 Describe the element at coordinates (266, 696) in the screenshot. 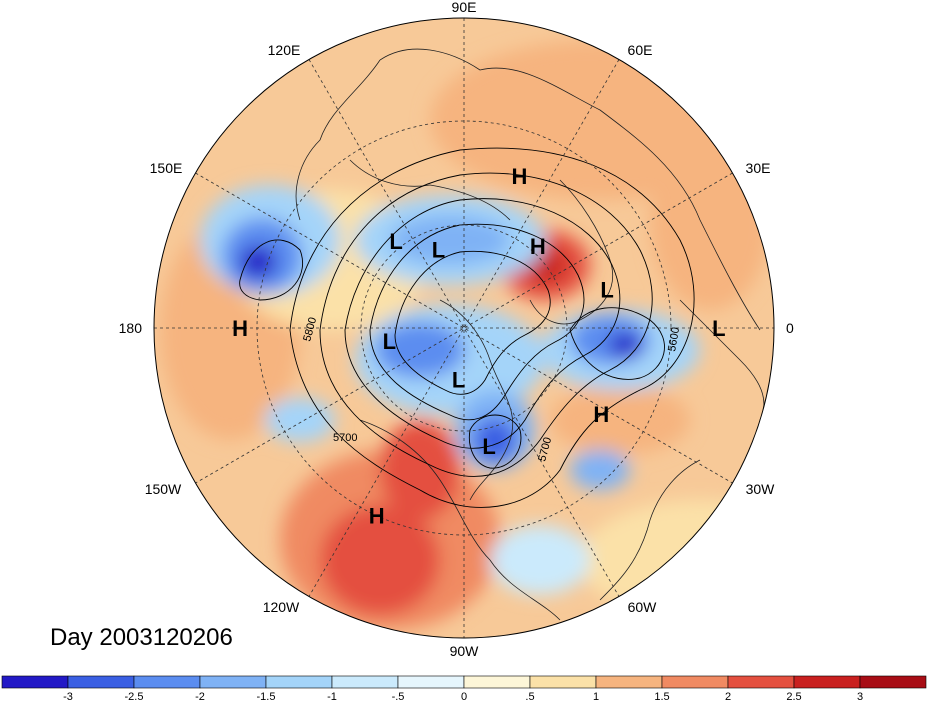

I see `colorbar-tick-label: -1.5` at that location.